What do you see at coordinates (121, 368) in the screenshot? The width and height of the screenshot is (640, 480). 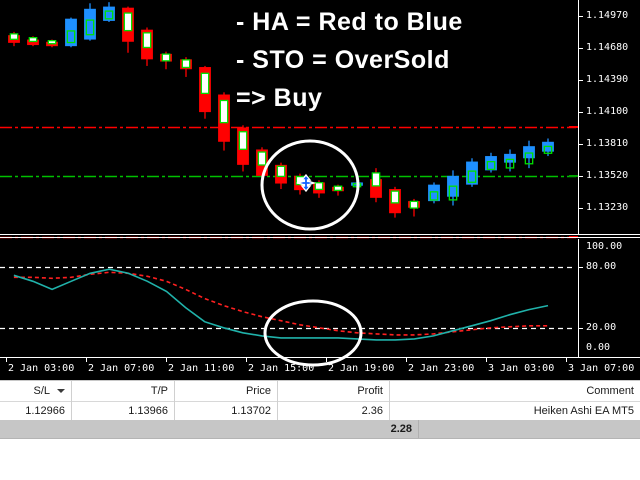 I see `time-axis-label: 2 Jan 07:00` at bounding box center [121, 368].